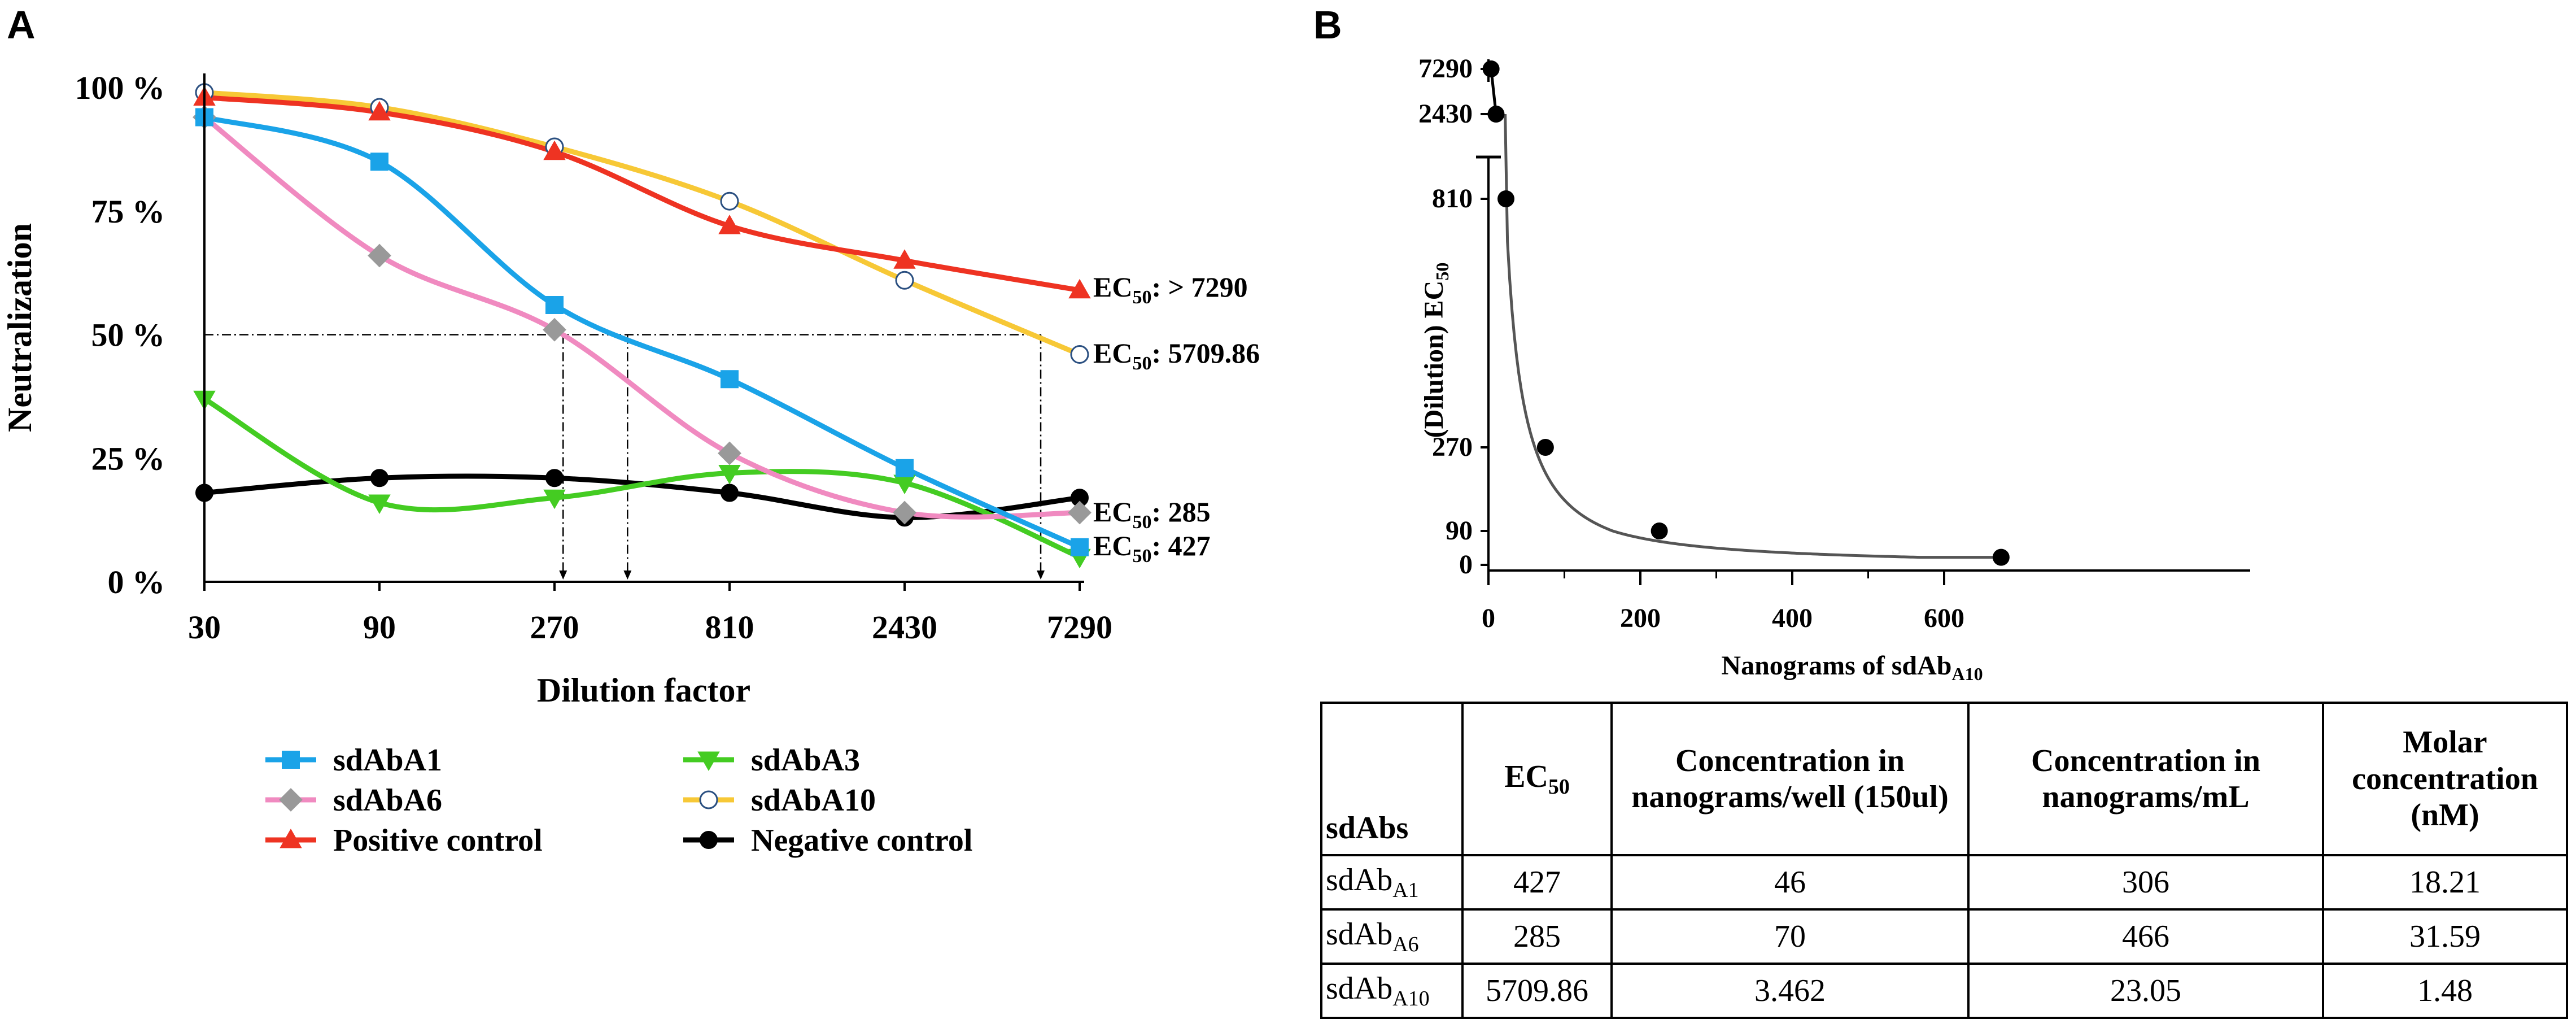  I want to click on x-tick-label: 7290, so click(1080, 627).